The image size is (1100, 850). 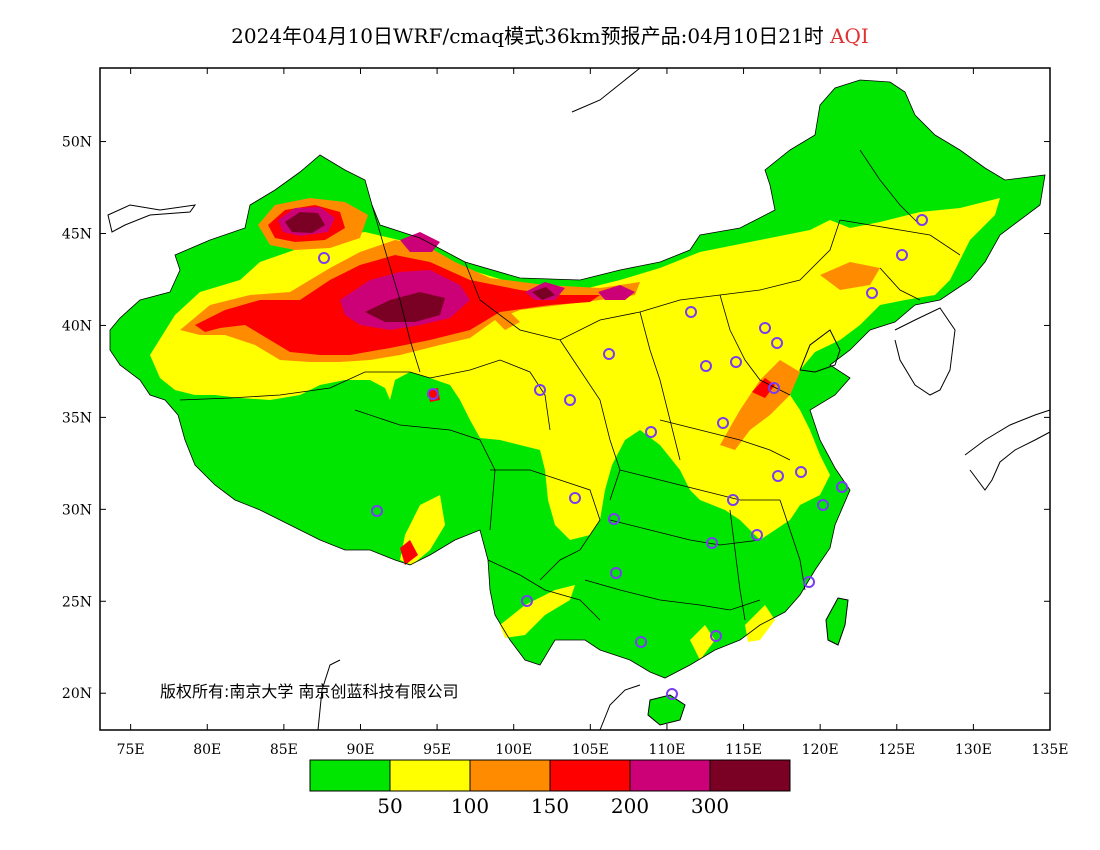 What do you see at coordinates (699, 485) in the screenshot?
I see `boundary-hubei` at bounding box center [699, 485].